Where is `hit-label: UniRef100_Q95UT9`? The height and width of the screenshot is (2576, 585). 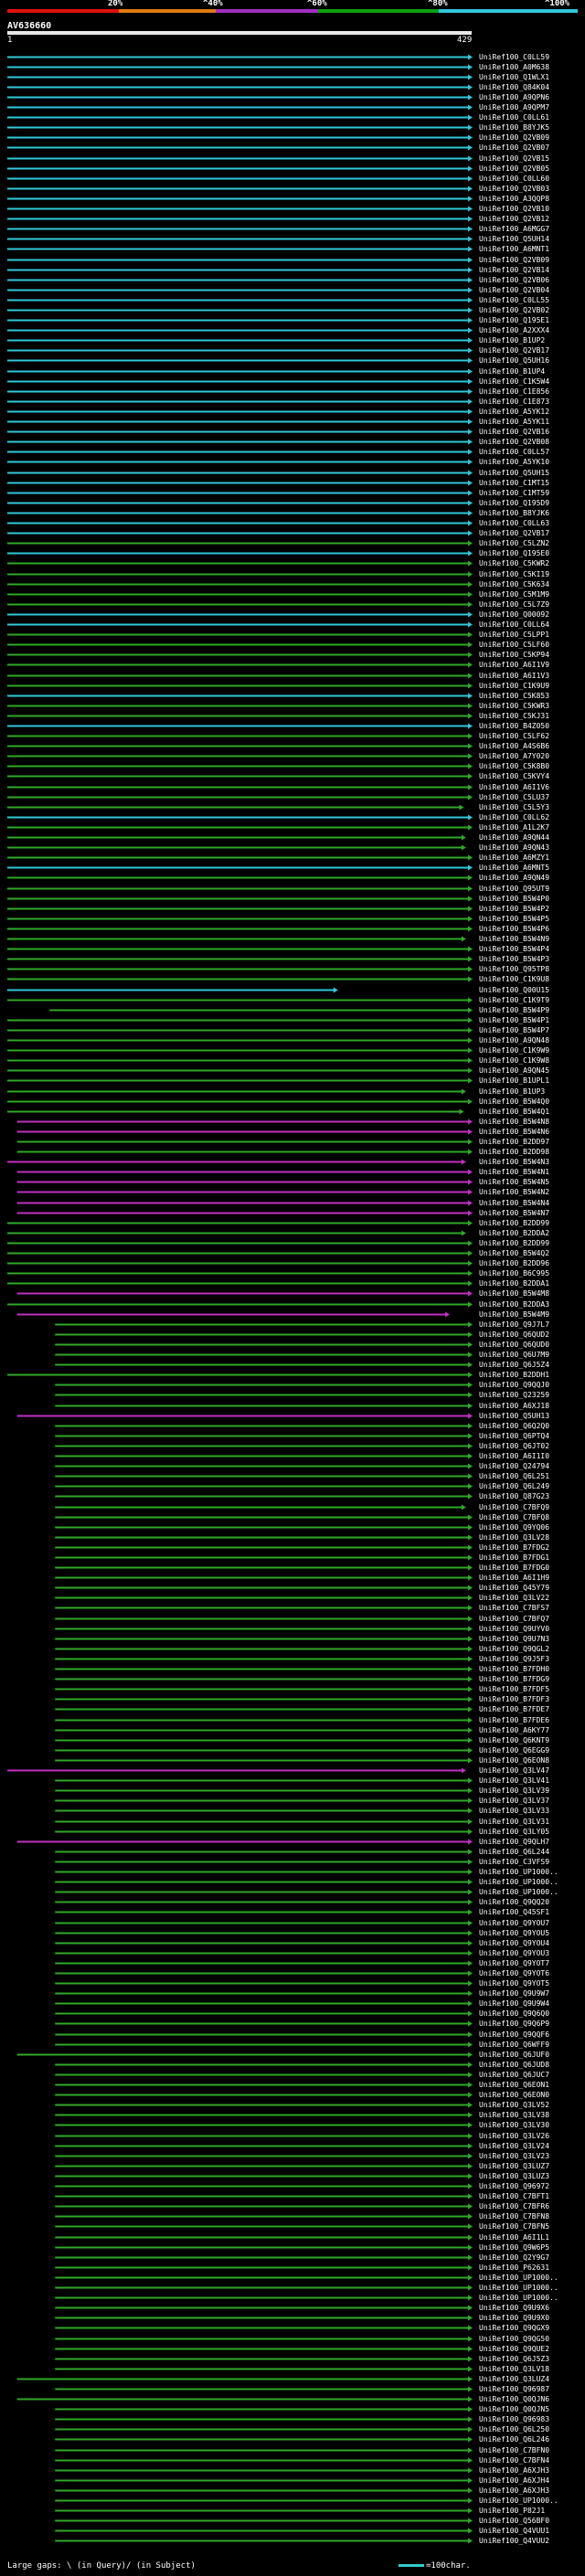 hit-label: UniRef100_Q95UT9 is located at coordinates (514, 889).